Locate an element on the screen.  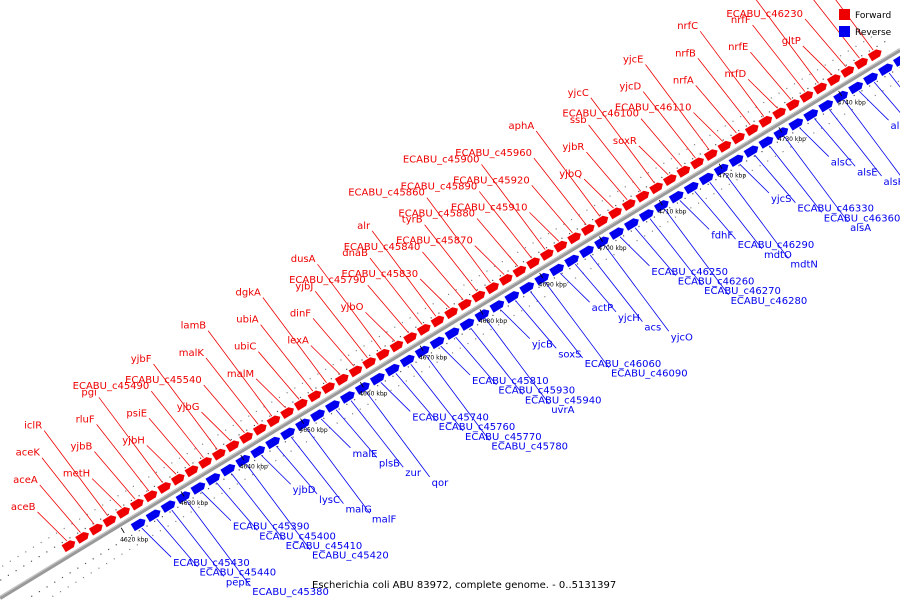
gene-label: yjbJ is located at coordinates (304, 286).